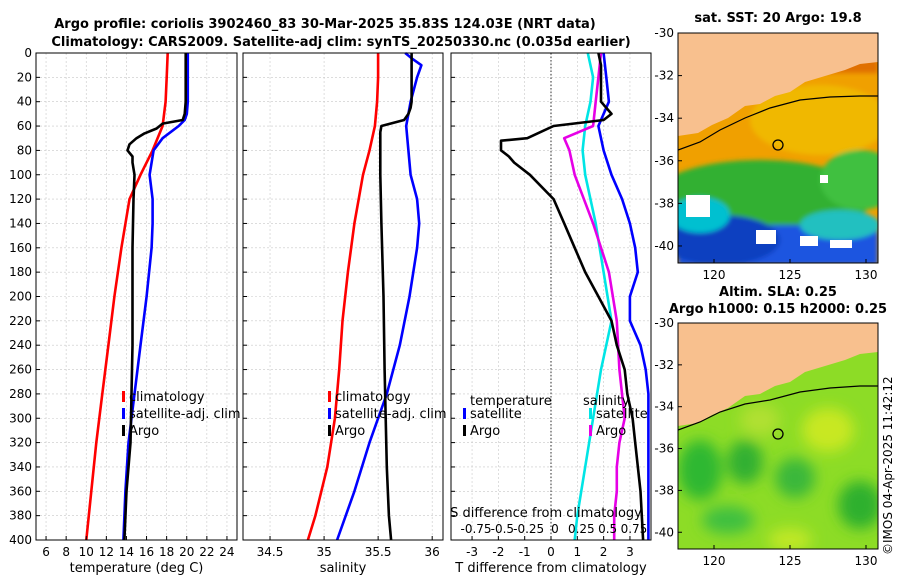 Image resolution: width=900 pixels, height=580 pixels. What do you see at coordinates (20, 394) in the screenshot?
I see `y-tick-label: 280` at bounding box center [20, 394].